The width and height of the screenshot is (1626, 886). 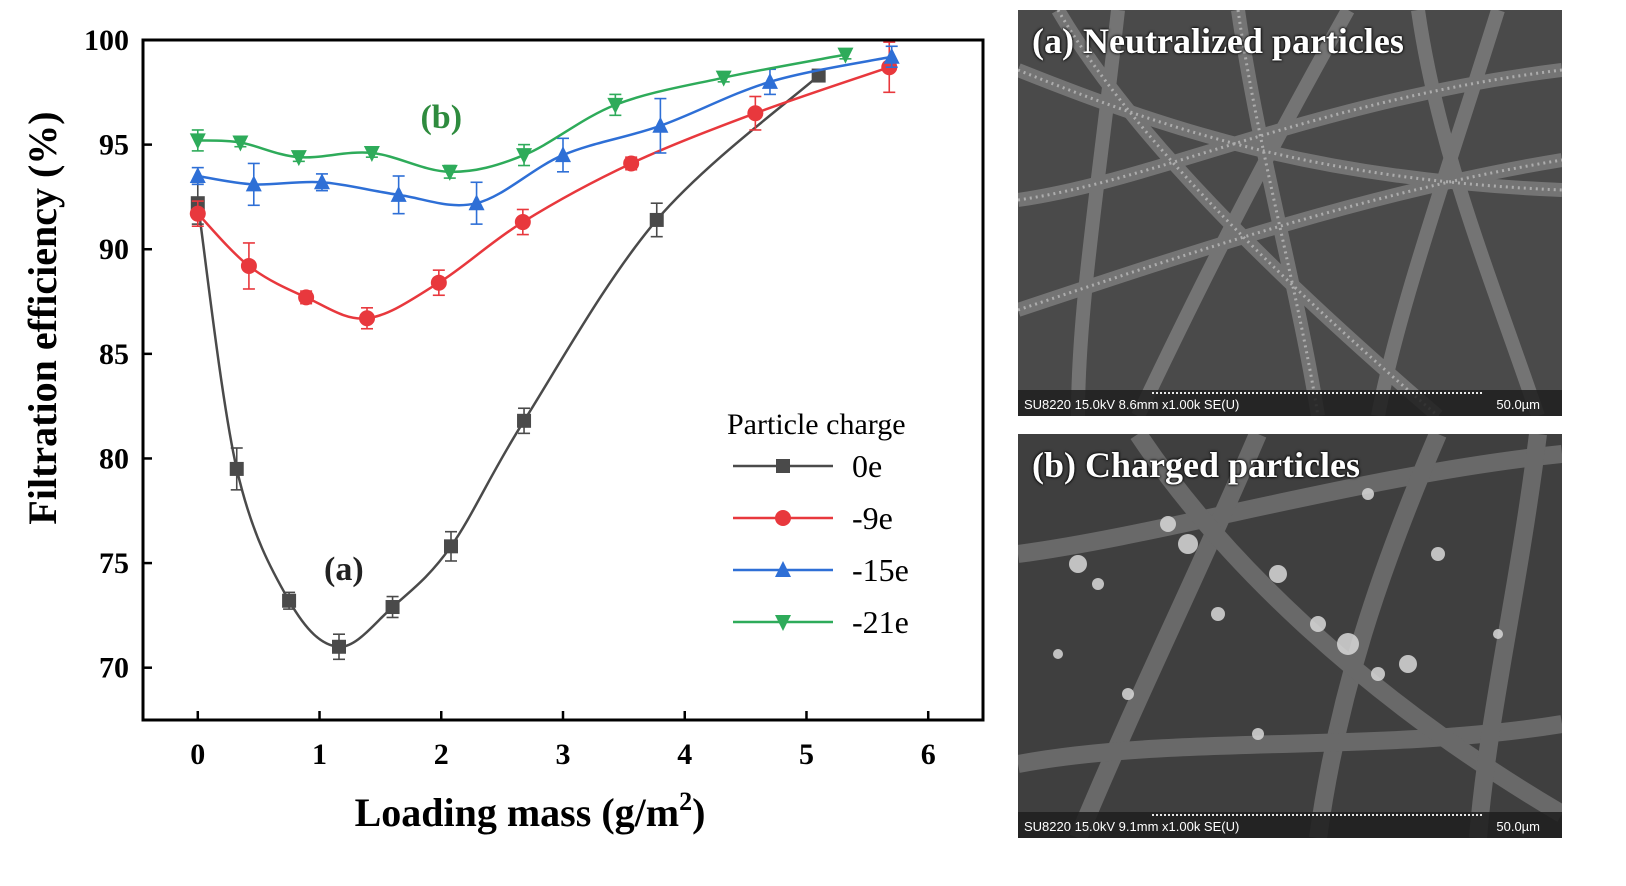 What do you see at coordinates (872, 518) in the screenshot?
I see `legend-label: -9e` at bounding box center [872, 518].